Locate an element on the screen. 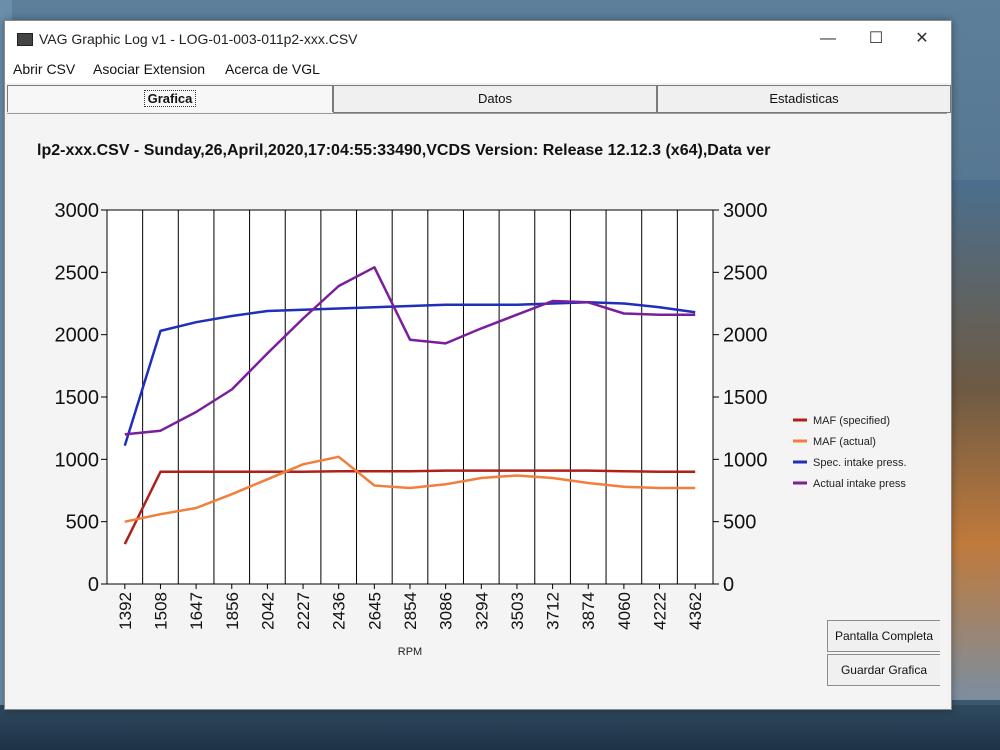  y-tick-label-left: 2000 is located at coordinates (77, 336).